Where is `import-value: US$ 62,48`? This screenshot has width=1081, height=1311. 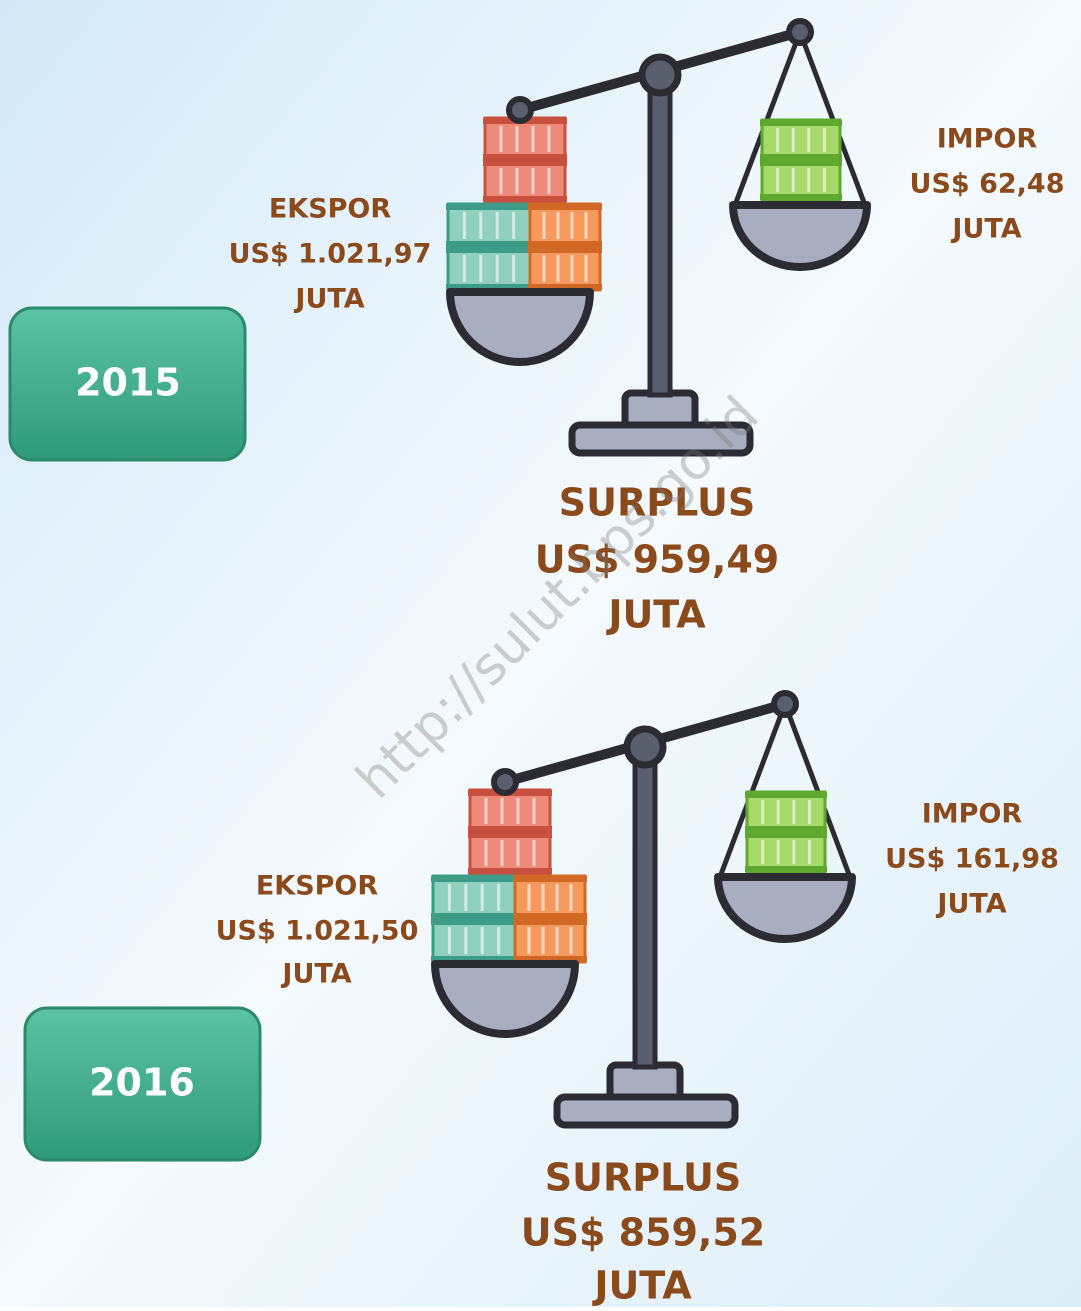
import-value: US$ 62,48 is located at coordinates (987, 184).